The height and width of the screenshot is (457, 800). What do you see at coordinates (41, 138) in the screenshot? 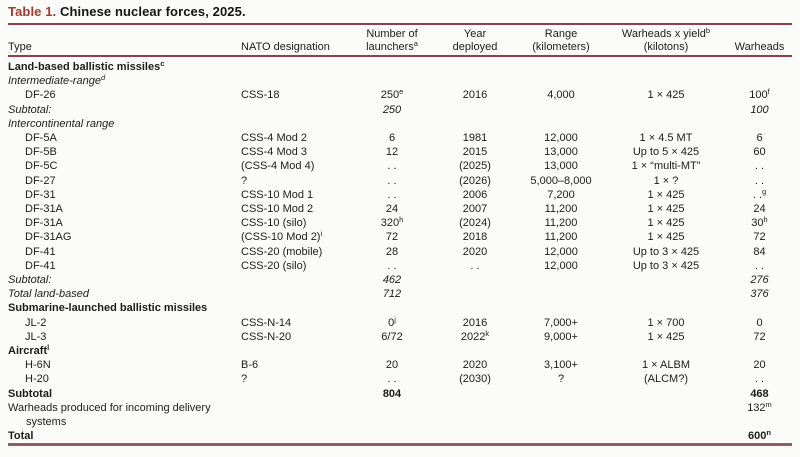
I see `cell-type: DF-5A` at bounding box center [41, 138].